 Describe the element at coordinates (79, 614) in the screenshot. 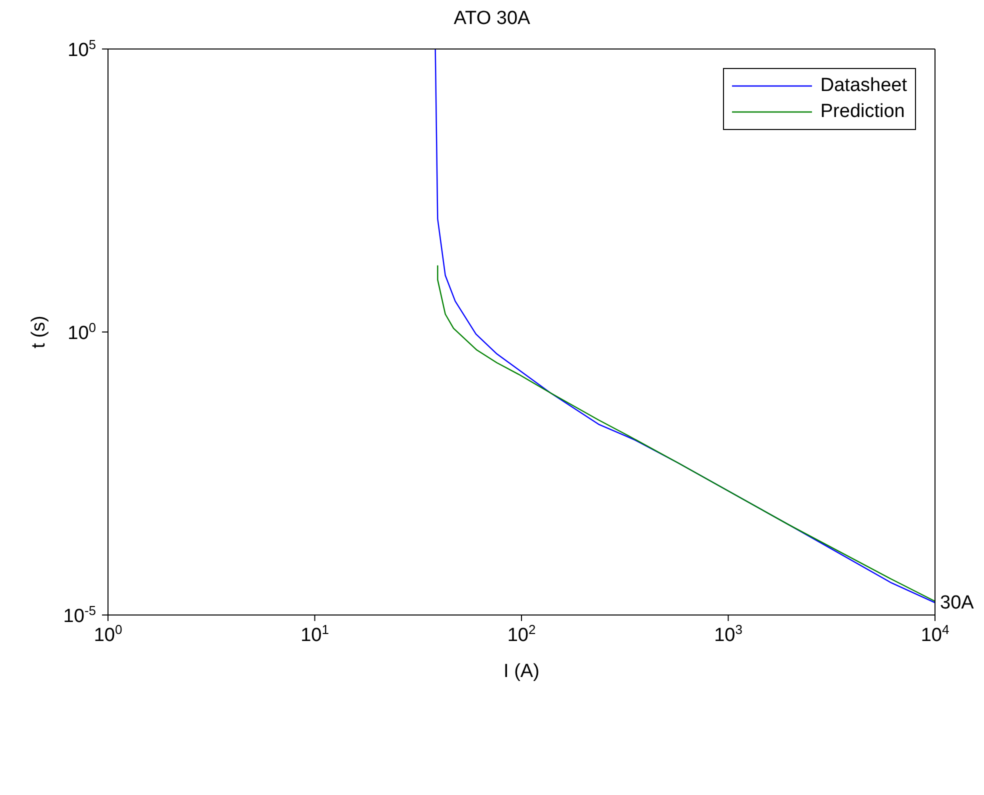

I see `y-tick-label: 10$^{-5}$` at that location.